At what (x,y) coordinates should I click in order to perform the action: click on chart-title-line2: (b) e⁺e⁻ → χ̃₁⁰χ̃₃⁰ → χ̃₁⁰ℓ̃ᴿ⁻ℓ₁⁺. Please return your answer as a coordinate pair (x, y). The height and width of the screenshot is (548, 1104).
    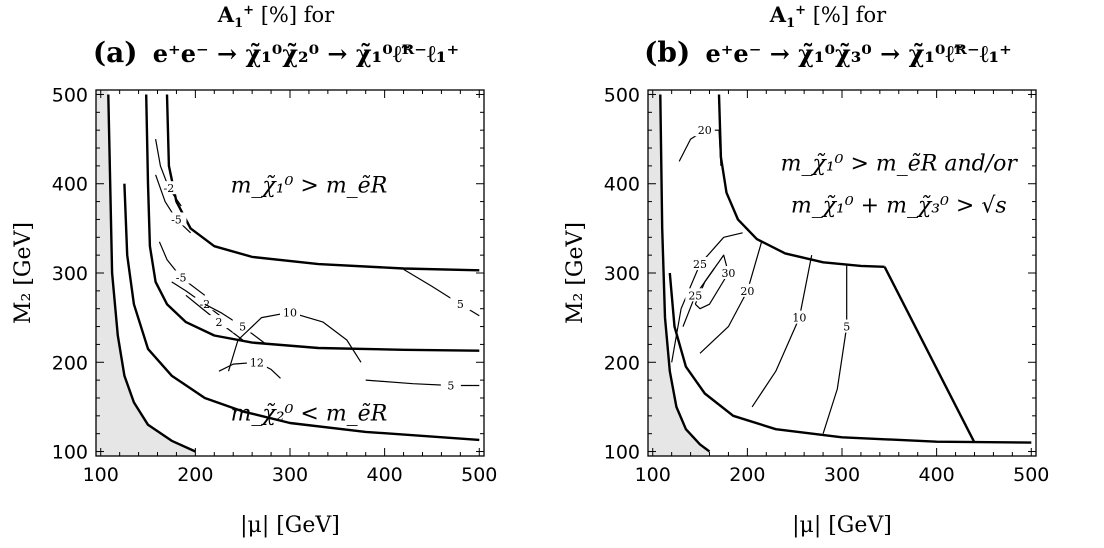
    Looking at the image, I should click on (828, 52).